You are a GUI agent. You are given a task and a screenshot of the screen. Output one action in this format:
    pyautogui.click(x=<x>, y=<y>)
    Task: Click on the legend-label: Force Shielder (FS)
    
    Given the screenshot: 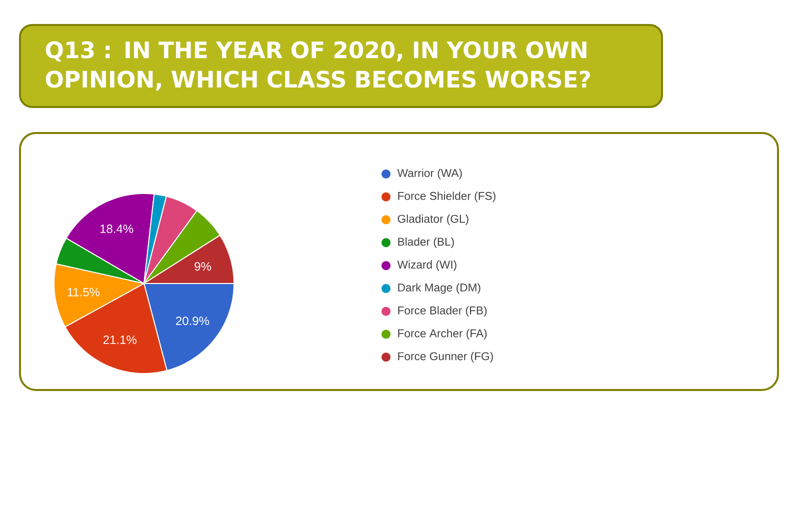 What is the action you would take?
    pyautogui.click(x=447, y=197)
    